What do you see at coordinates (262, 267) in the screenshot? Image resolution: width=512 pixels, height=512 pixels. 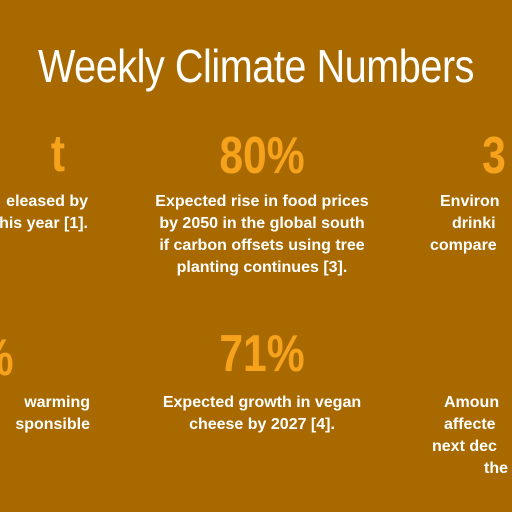 I see `stat-description-line: planting continues [3].` at bounding box center [262, 267].